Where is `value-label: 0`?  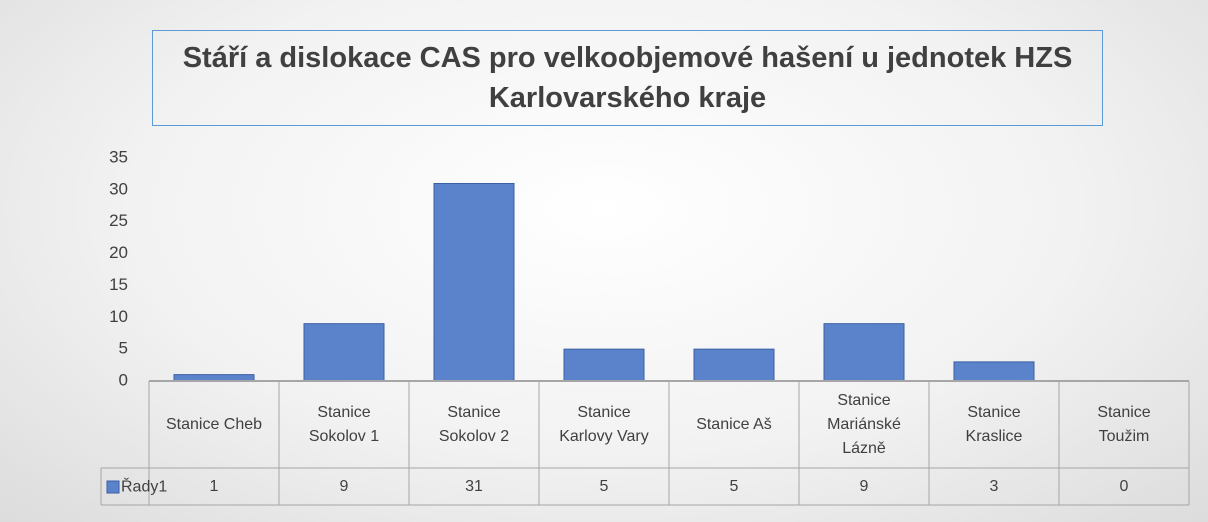 value-label: 0 is located at coordinates (1124, 486).